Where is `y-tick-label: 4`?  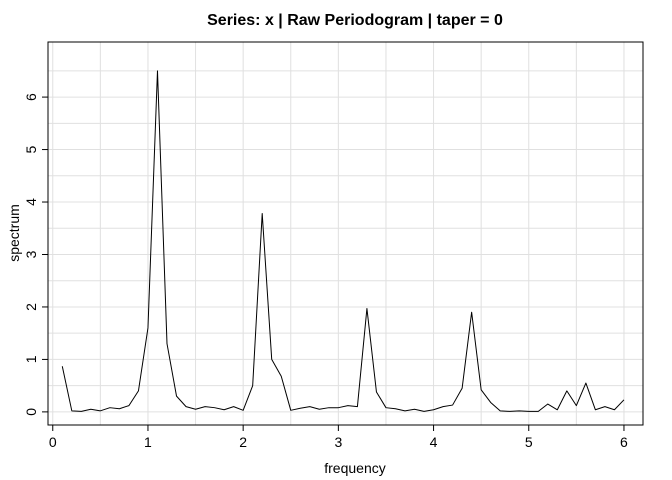 y-tick-label: 4 is located at coordinates (31, 202).